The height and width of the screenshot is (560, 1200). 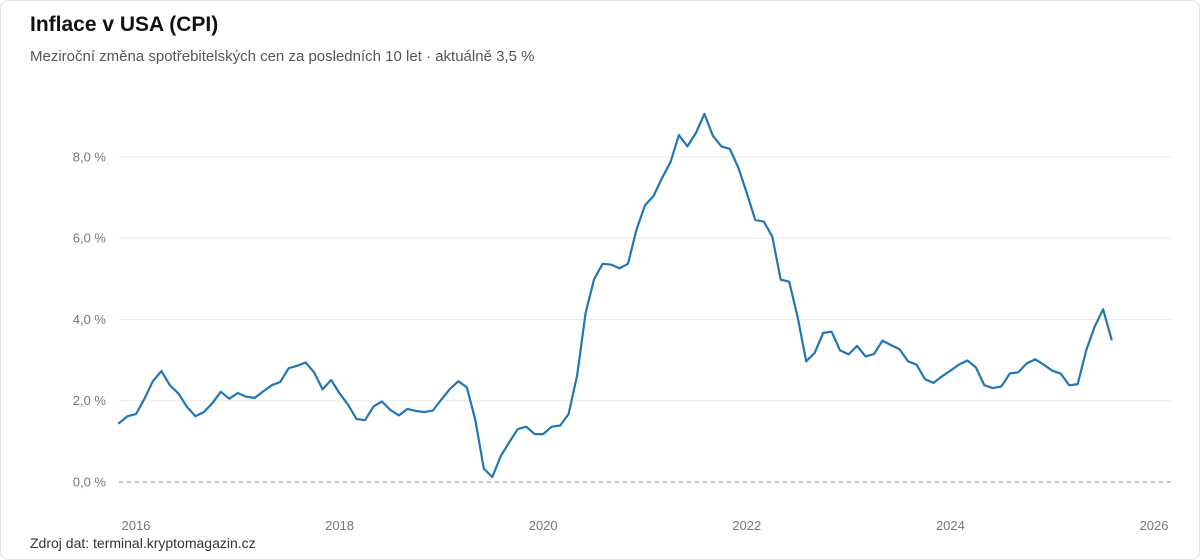 I want to click on x-tick-label: 2016, so click(x=136, y=525).